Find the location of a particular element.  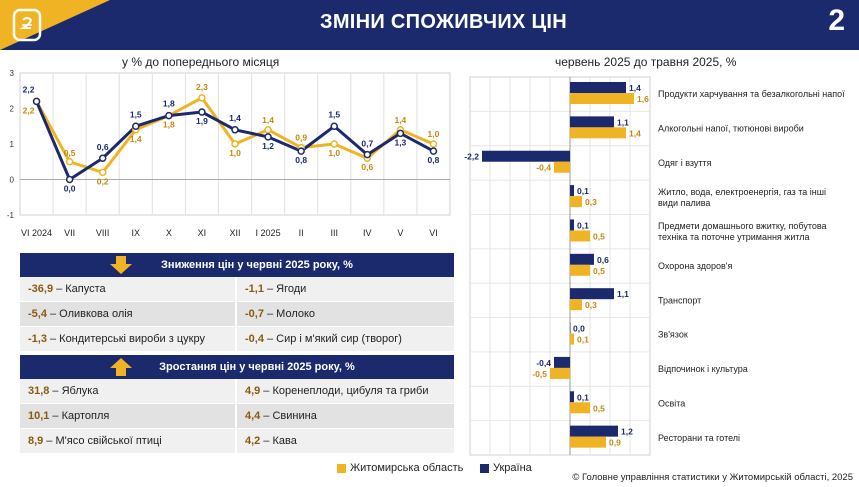

bar-value-label: 0,6 is located at coordinates (603, 260).